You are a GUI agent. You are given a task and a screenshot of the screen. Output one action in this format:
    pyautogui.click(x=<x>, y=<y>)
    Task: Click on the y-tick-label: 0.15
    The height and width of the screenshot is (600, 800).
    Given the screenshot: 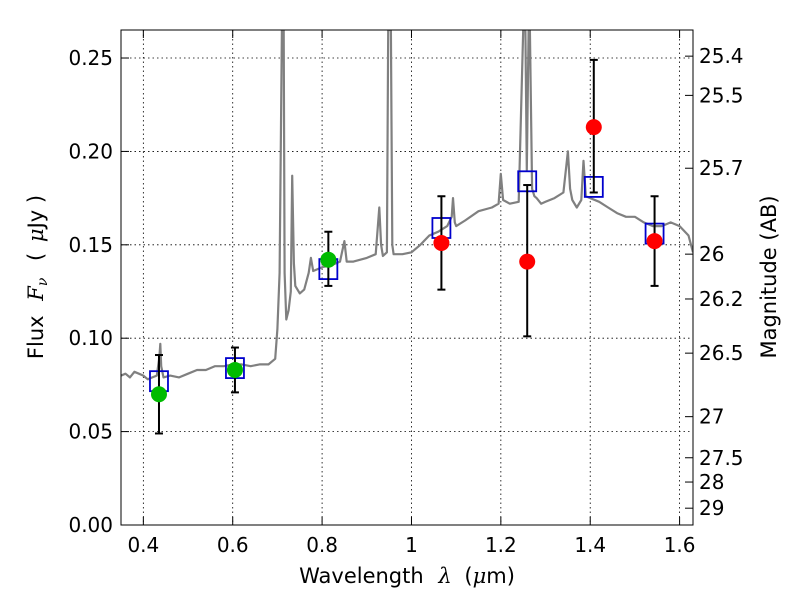 What is the action you would take?
    pyautogui.click(x=90, y=245)
    